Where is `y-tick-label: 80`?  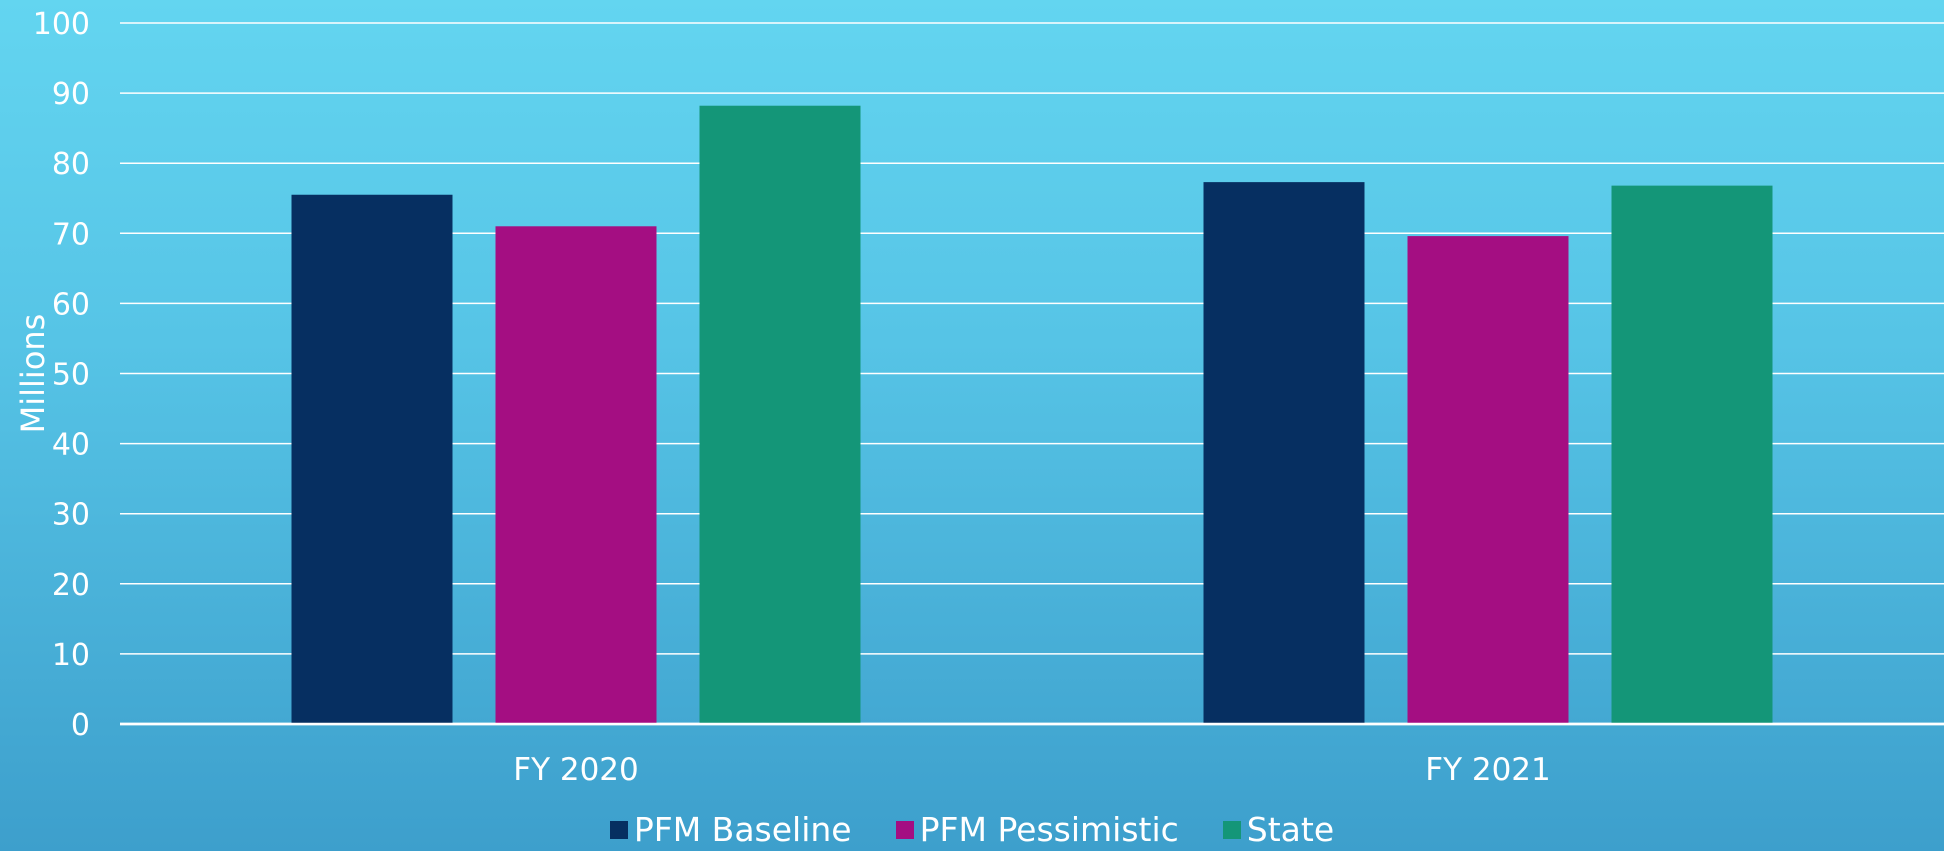
y-tick-label: 80 is located at coordinates (71, 164).